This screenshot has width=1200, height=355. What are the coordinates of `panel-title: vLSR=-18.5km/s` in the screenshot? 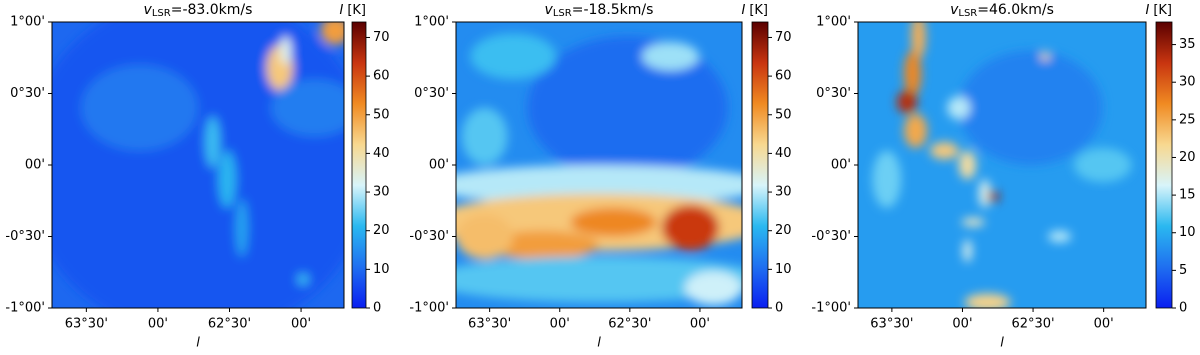 It's located at (599, 10).